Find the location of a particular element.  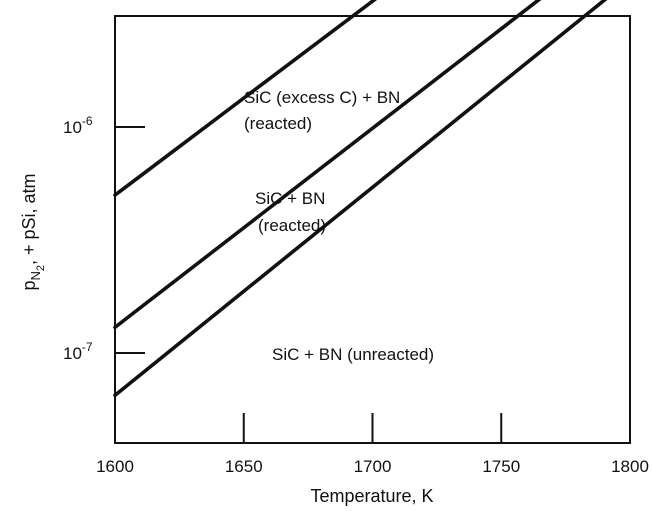

x-tick-label: 1600 is located at coordinates (115, 466).